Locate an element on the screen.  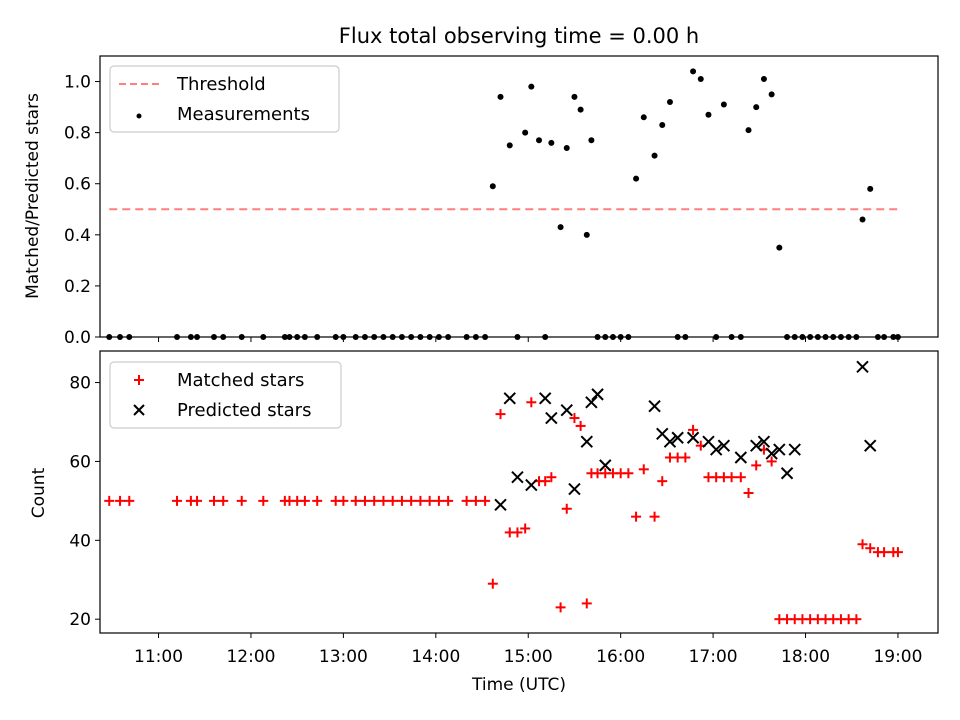
bottom-x-axis-label: Time (UTC) is located at coordinates (518, 685).